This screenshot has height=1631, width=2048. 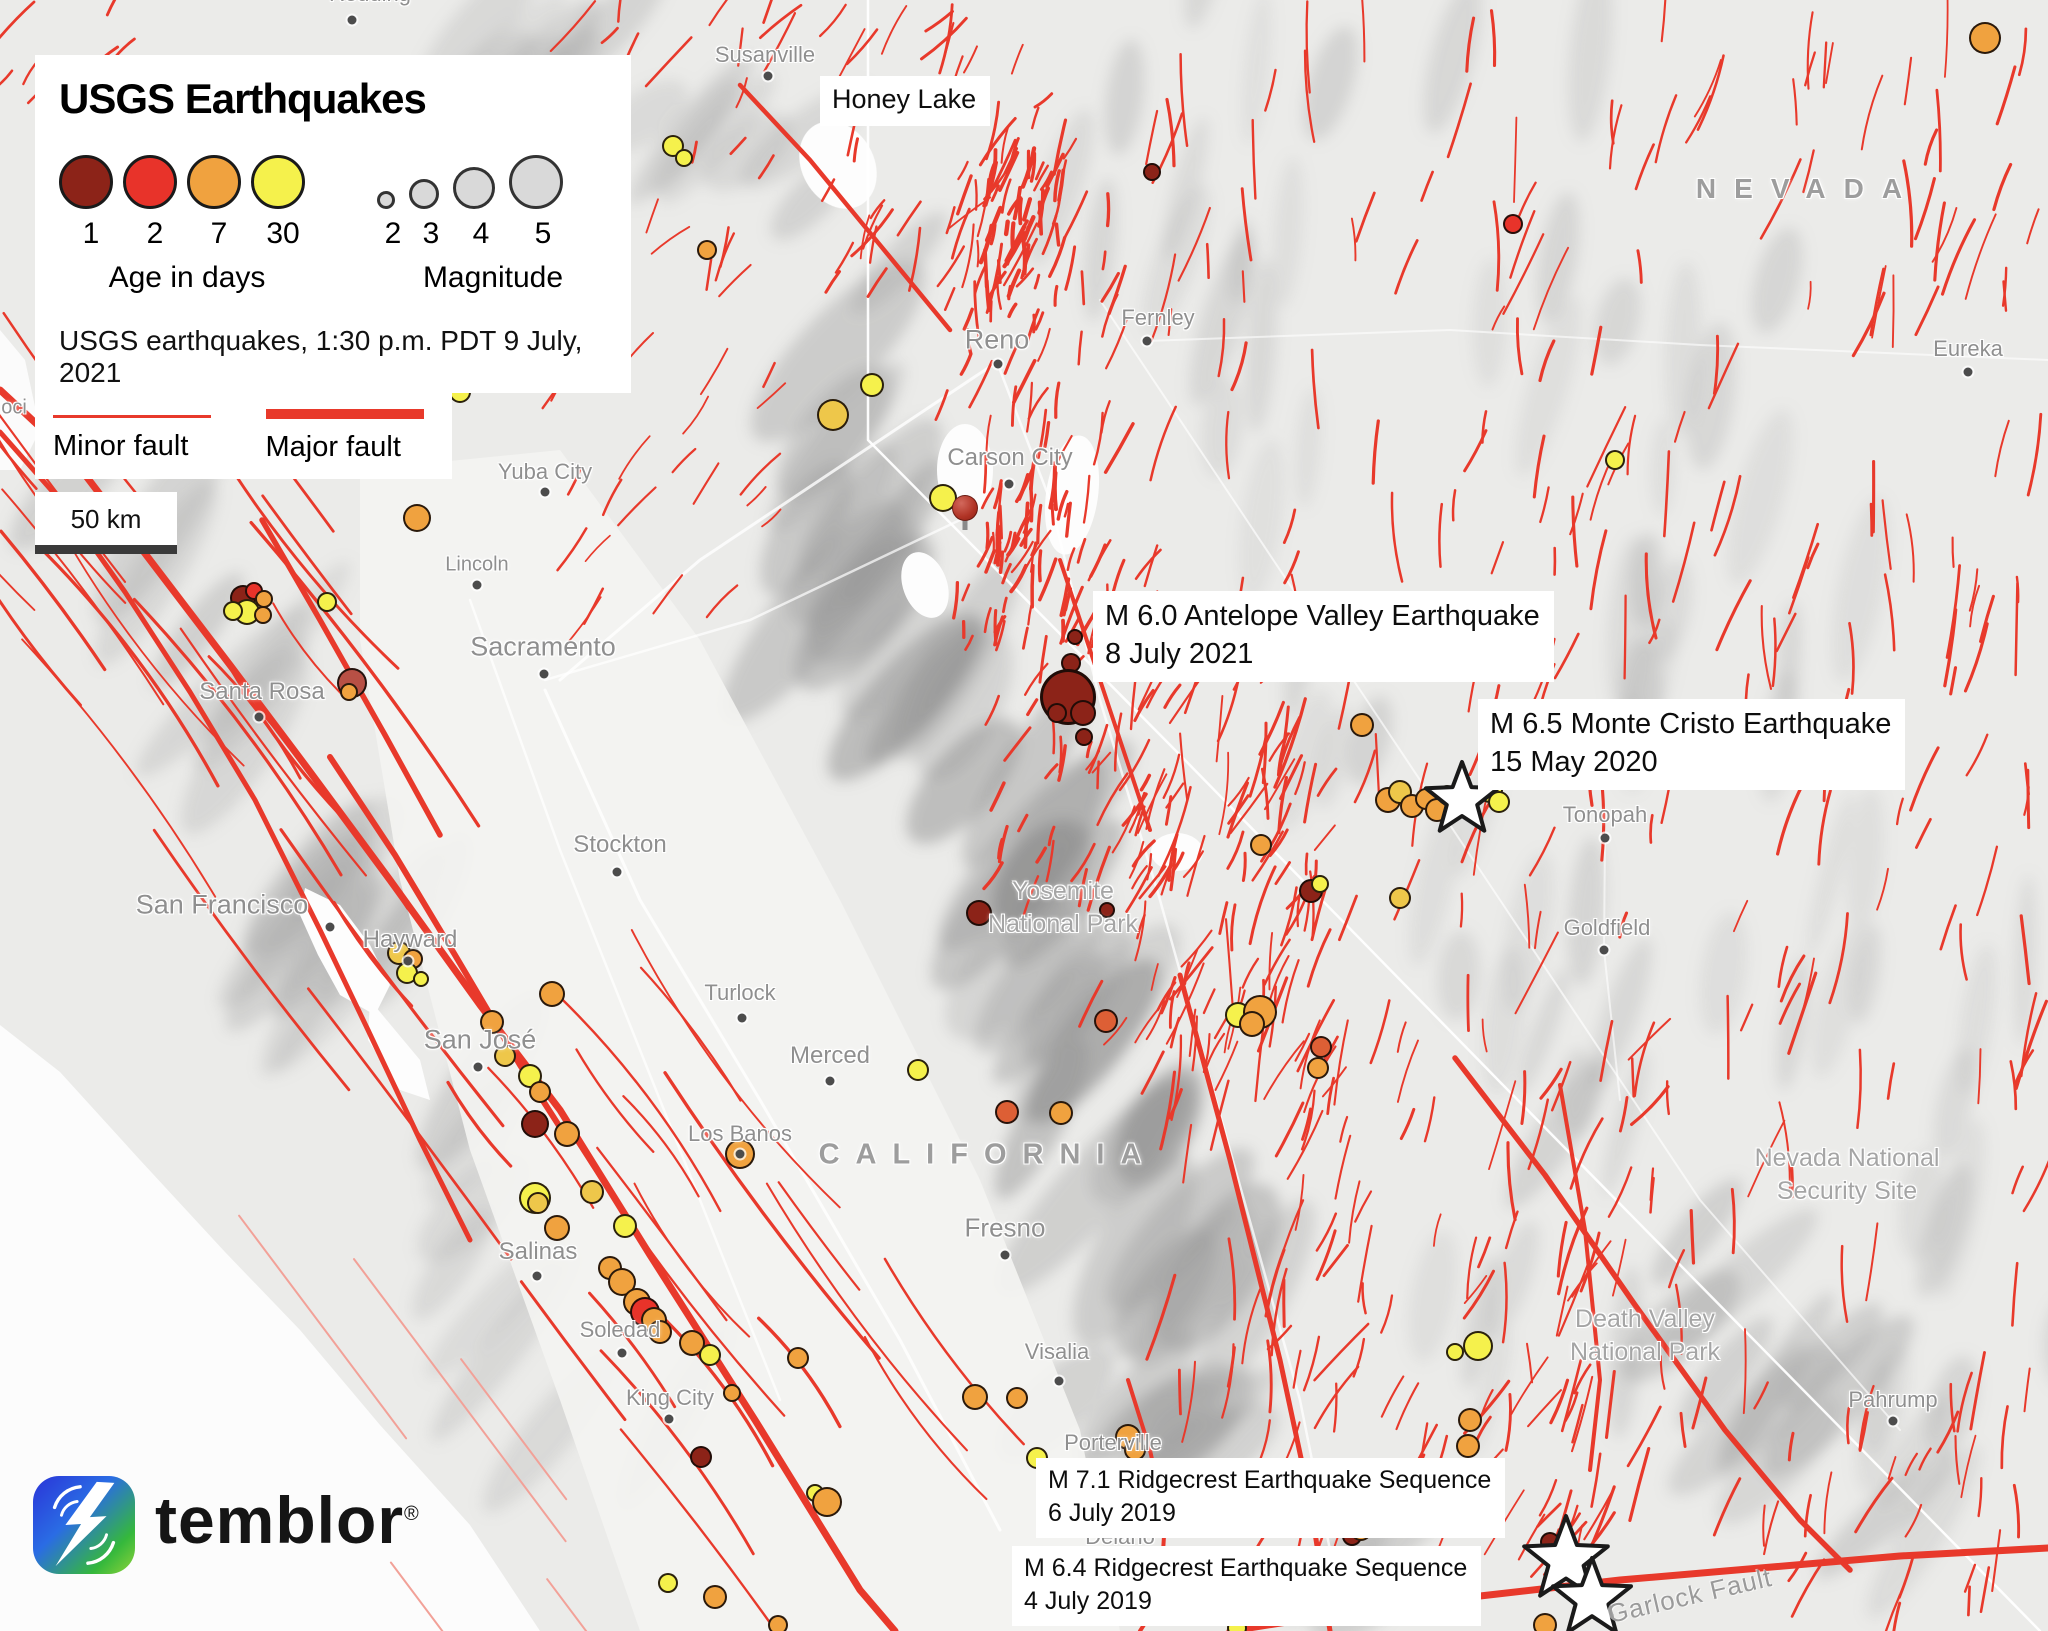 I want to click on minor-fault-label: Minor fault, so click(x=121, y=446).